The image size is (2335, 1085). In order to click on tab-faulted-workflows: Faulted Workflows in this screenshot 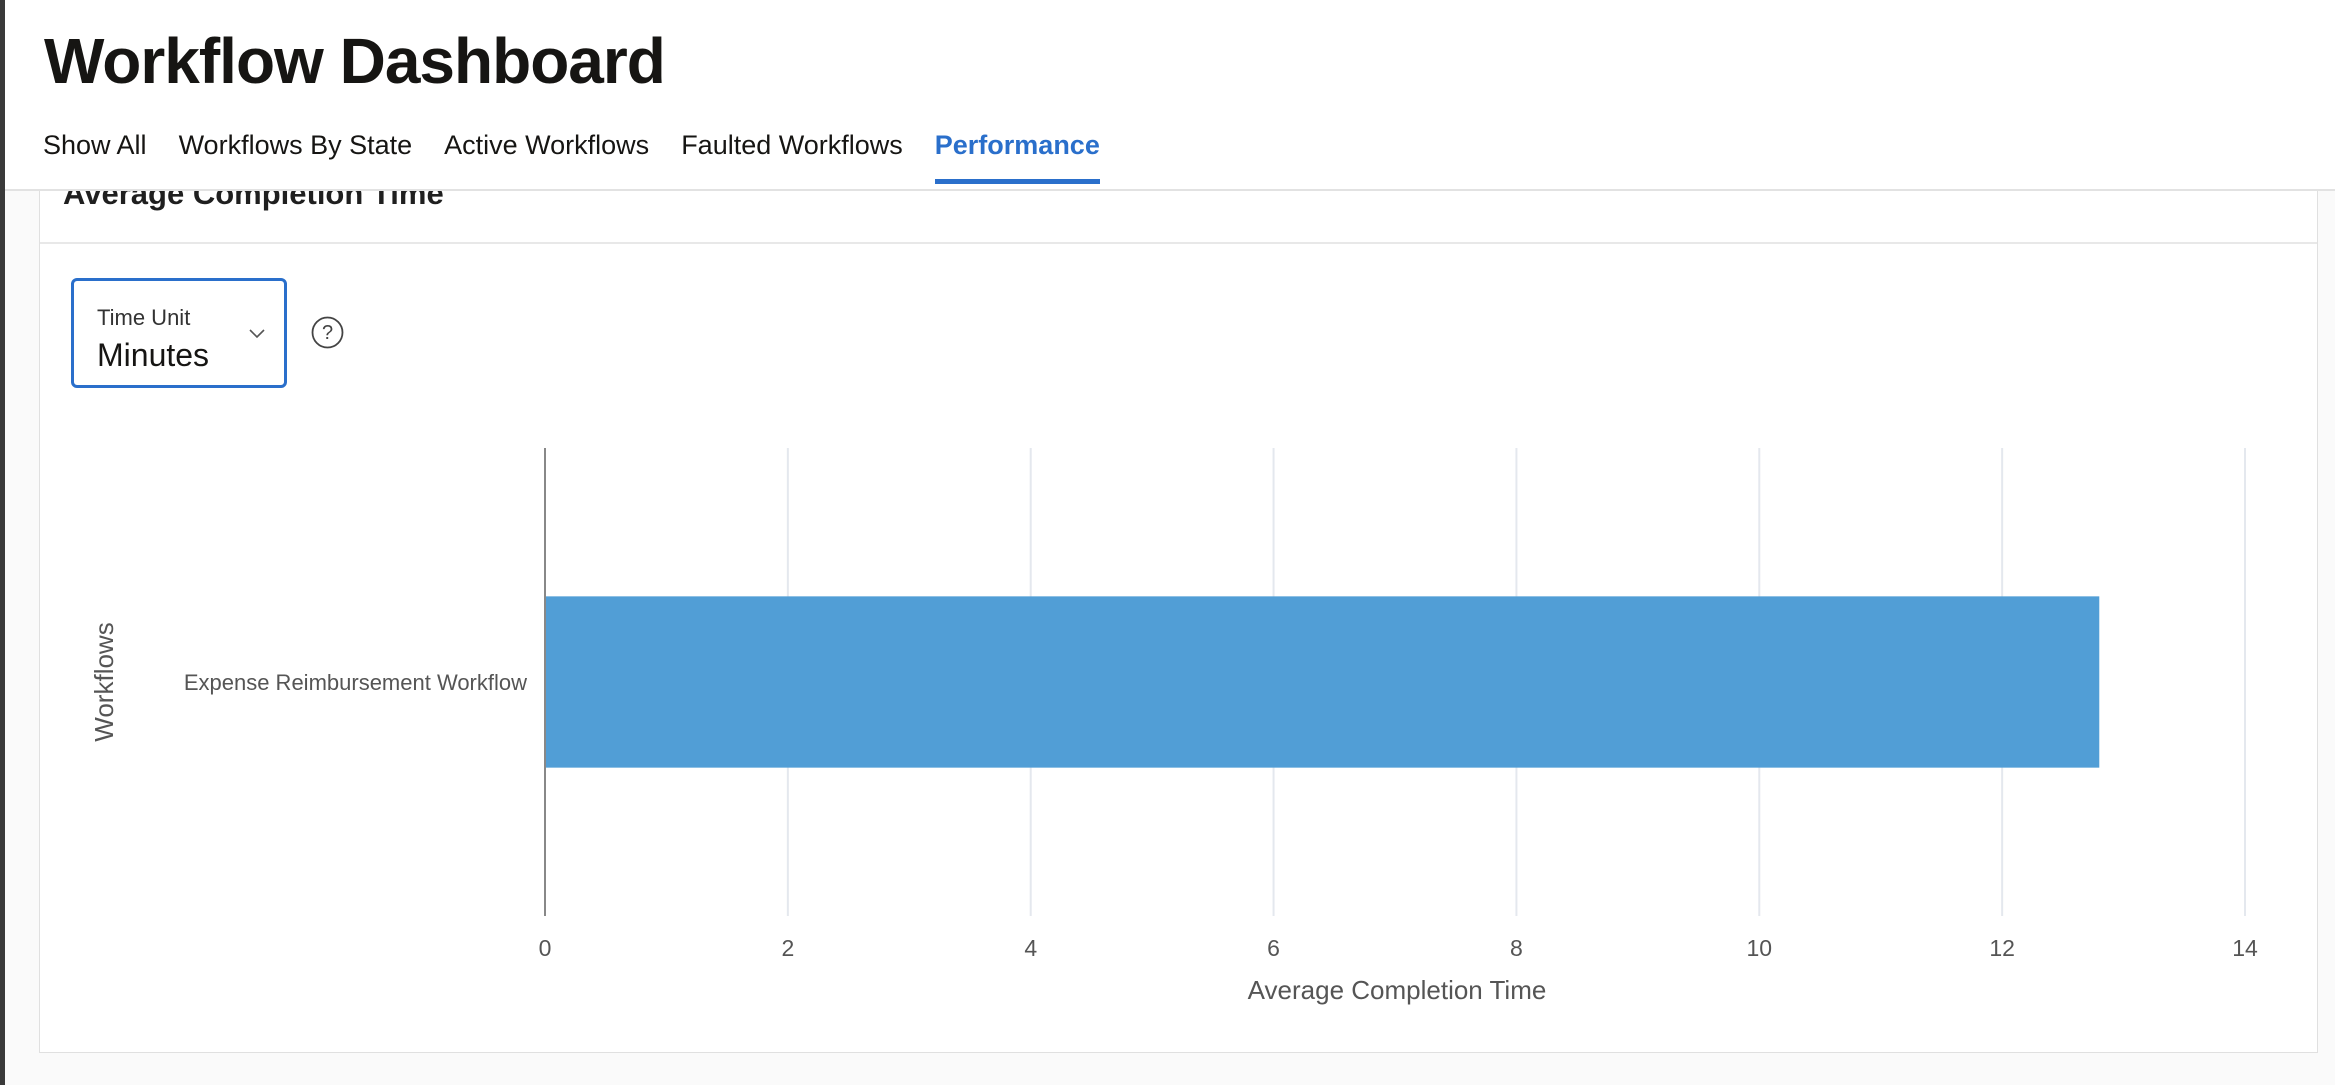, I will do `click(792, 145)`.